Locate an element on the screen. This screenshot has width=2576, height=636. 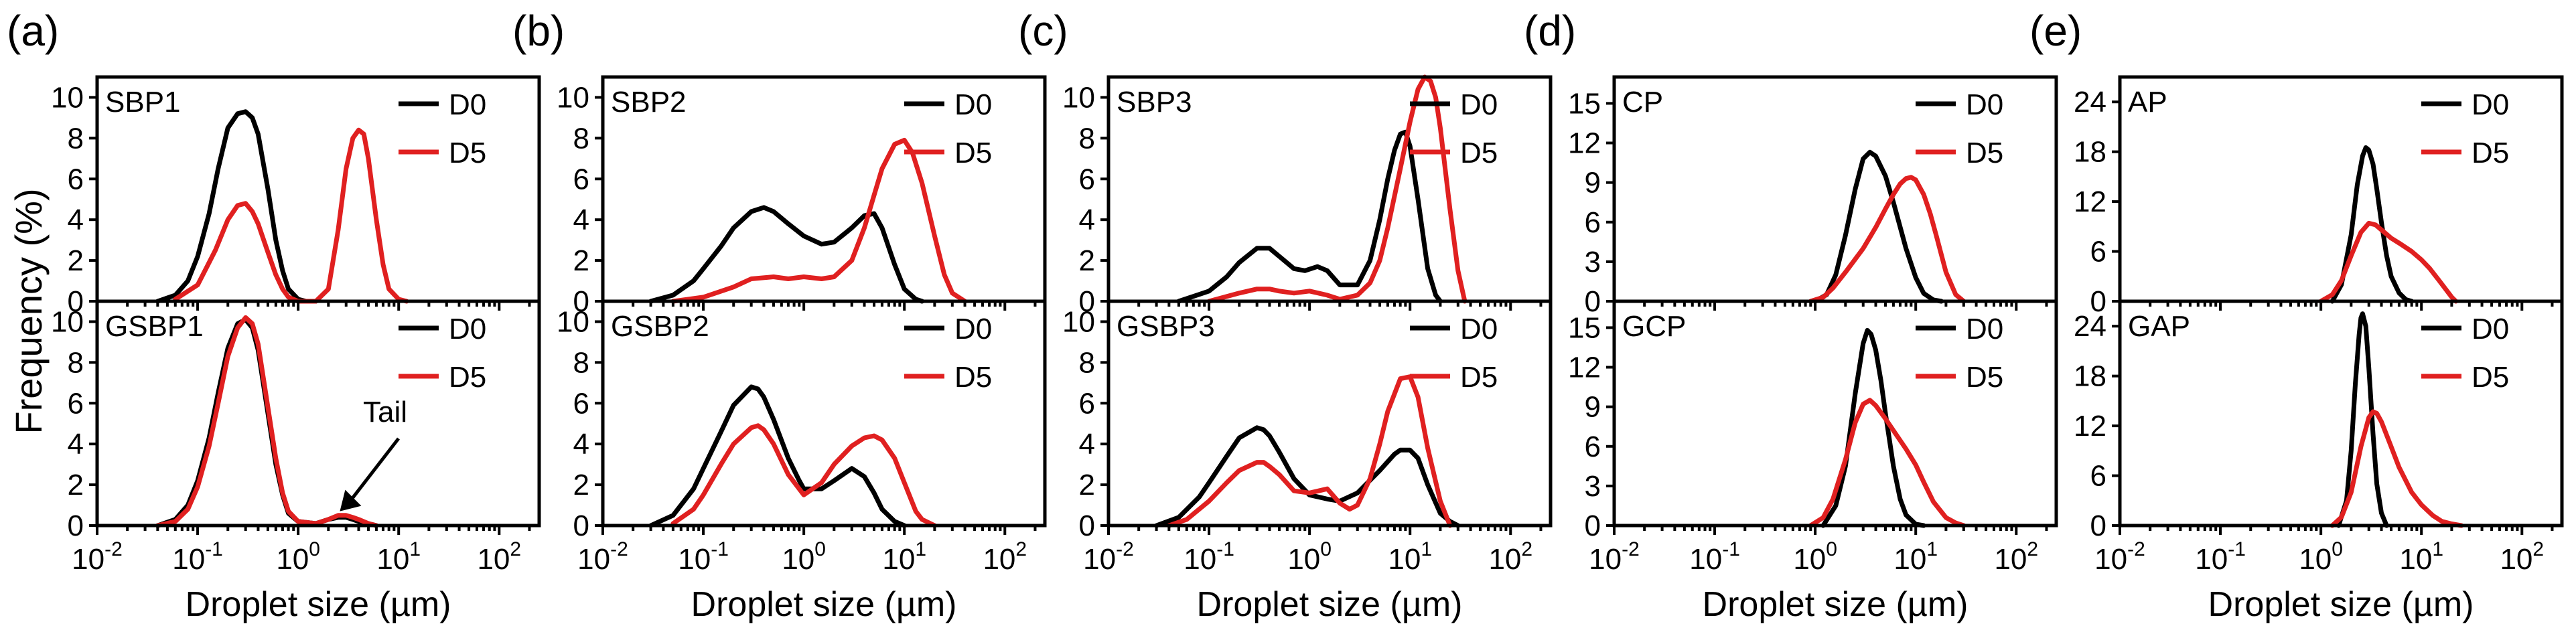
sample-label: GSBP3 is located at coordinates (1166, 326).